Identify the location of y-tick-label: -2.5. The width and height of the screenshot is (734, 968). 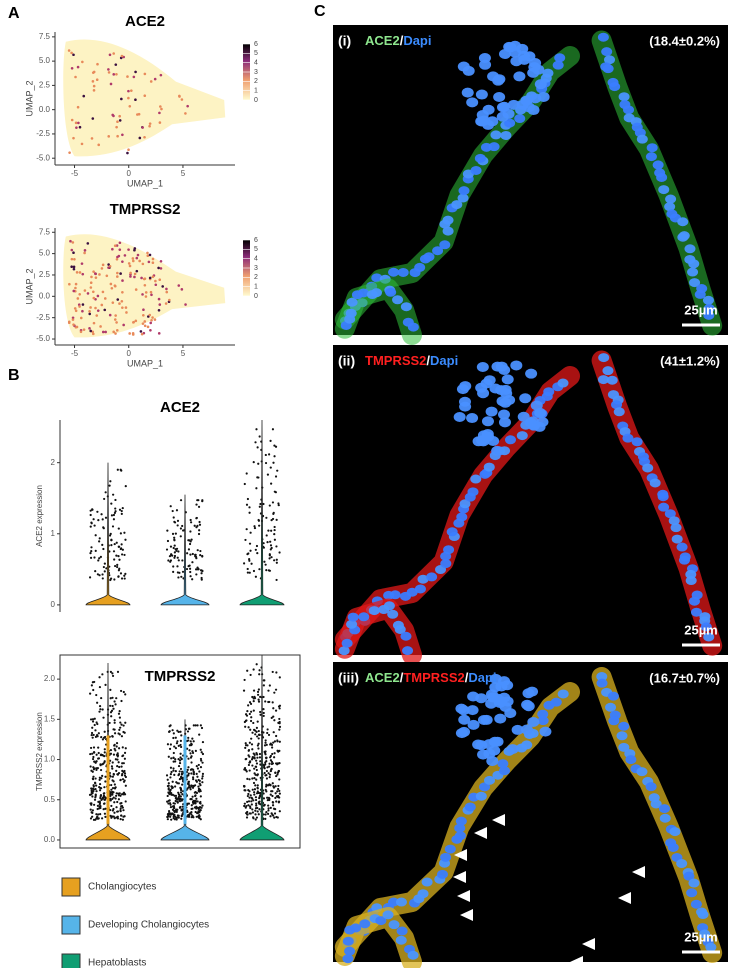
(43, 133).